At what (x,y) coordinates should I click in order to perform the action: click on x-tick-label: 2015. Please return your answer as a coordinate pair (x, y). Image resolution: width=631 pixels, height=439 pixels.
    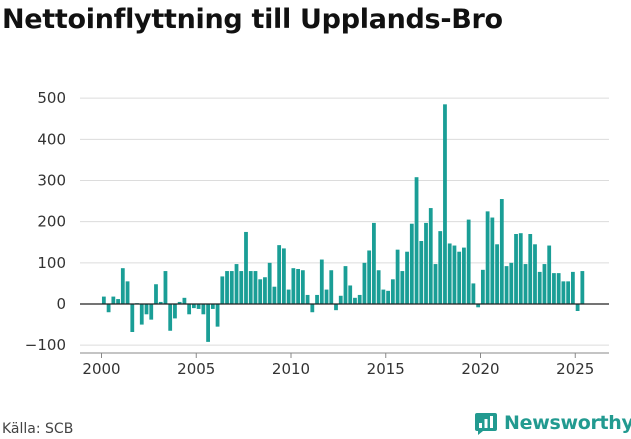
    Looking at the image, I should click on (386, 369).